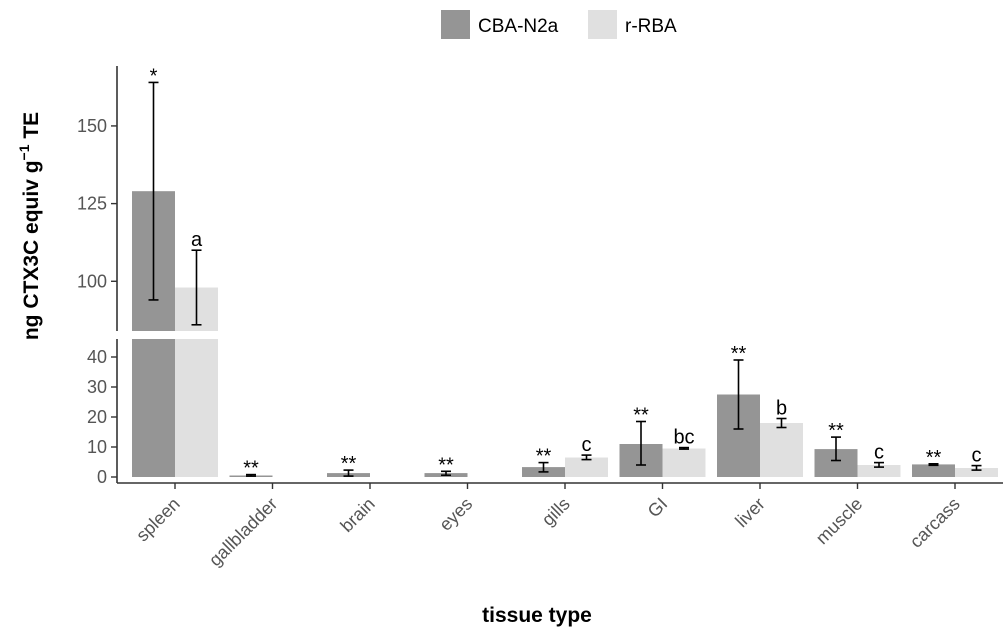 The width and height of the screenshot is (1003, 629). What do you see at coordinates (602, 24) in the screenshot?
I see `legend-swatch-r-rba` at bounding box center [602, 24].